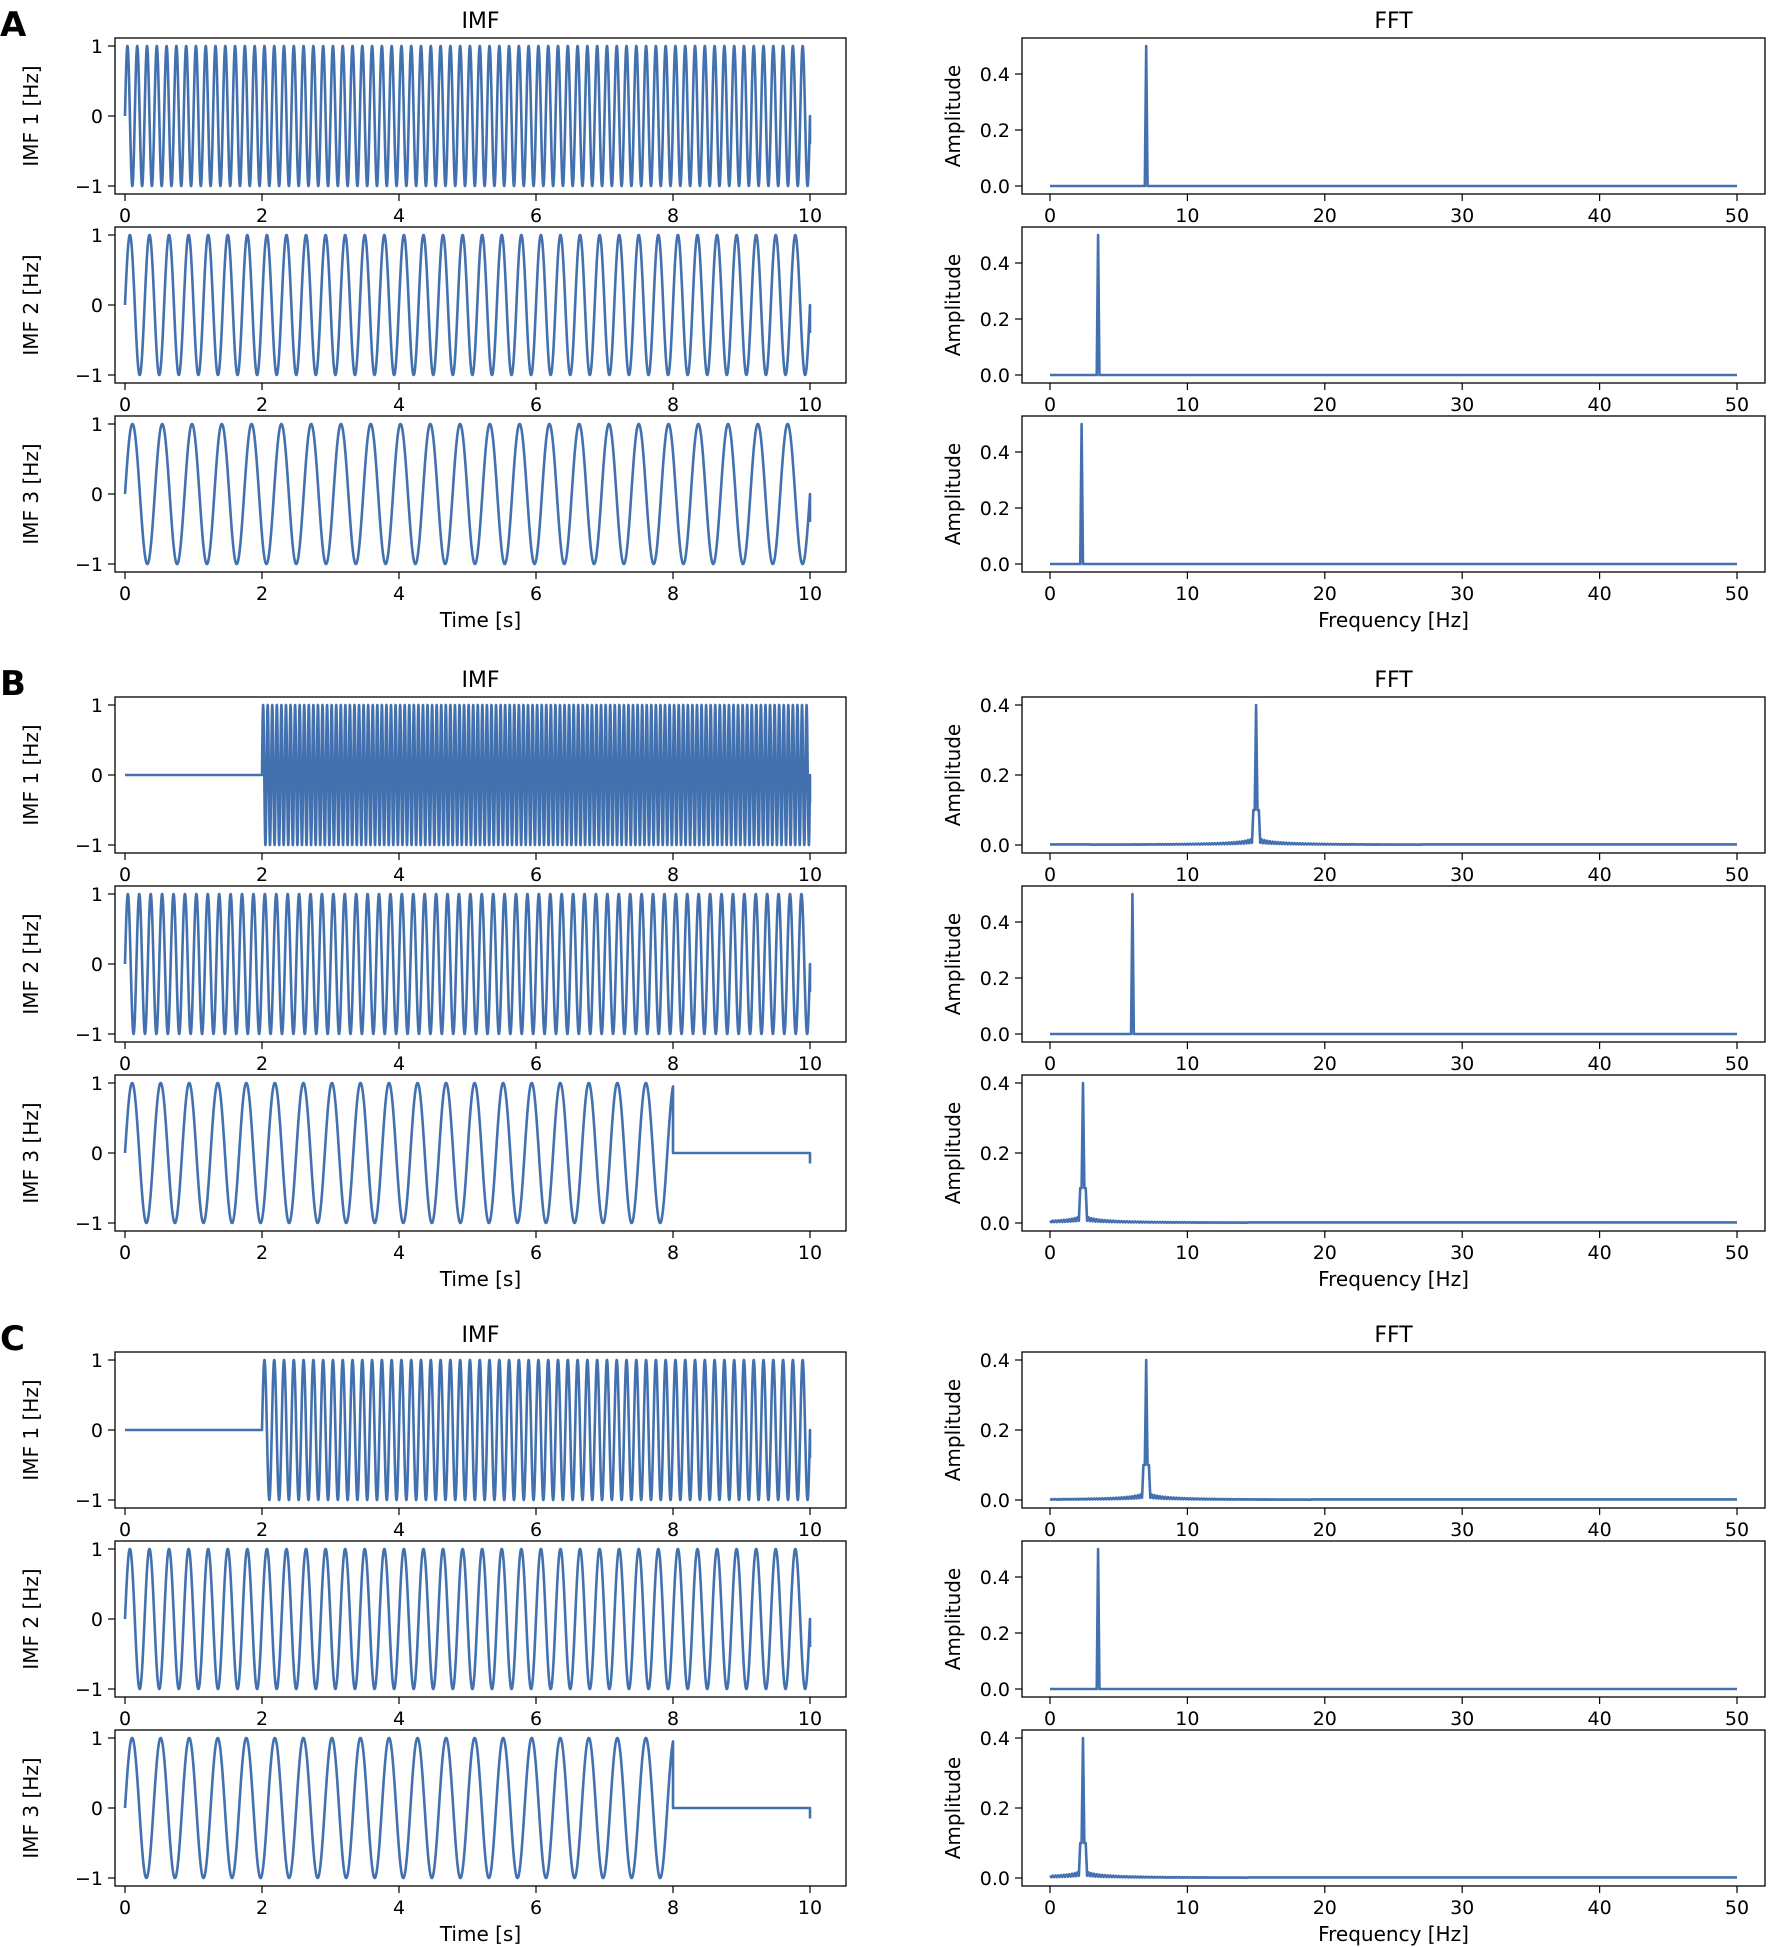 Image resolution: width=1772 pixels, height=1947 pixels. What do you see at coordinates (31, 1807) in the screenshot?
I see `y-axis-label: IMF 3 [Hz]` at bounding box center [31, 1807].